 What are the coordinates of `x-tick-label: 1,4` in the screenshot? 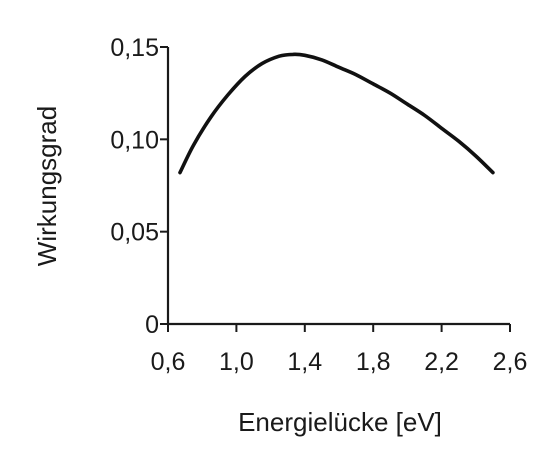 It's located at (304, 362).